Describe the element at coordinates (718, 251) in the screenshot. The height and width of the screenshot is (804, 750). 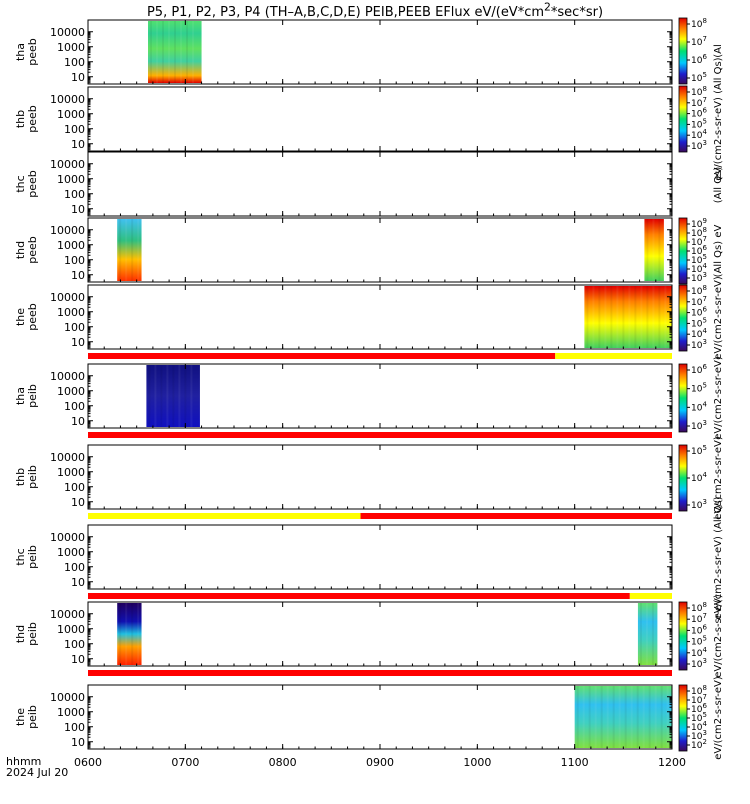
I see `colorbar-label: (All Qs) eV` at that location.